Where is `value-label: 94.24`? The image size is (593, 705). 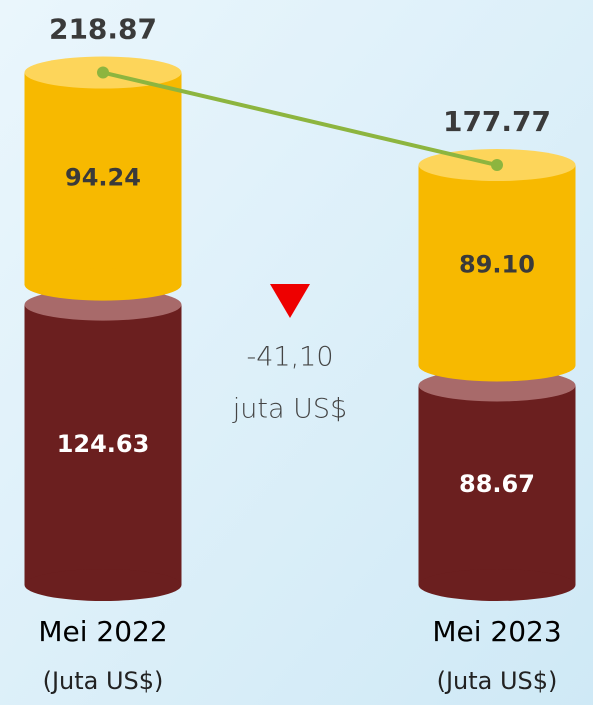 value-label: 94.24 is located at coordinates (103, 178).